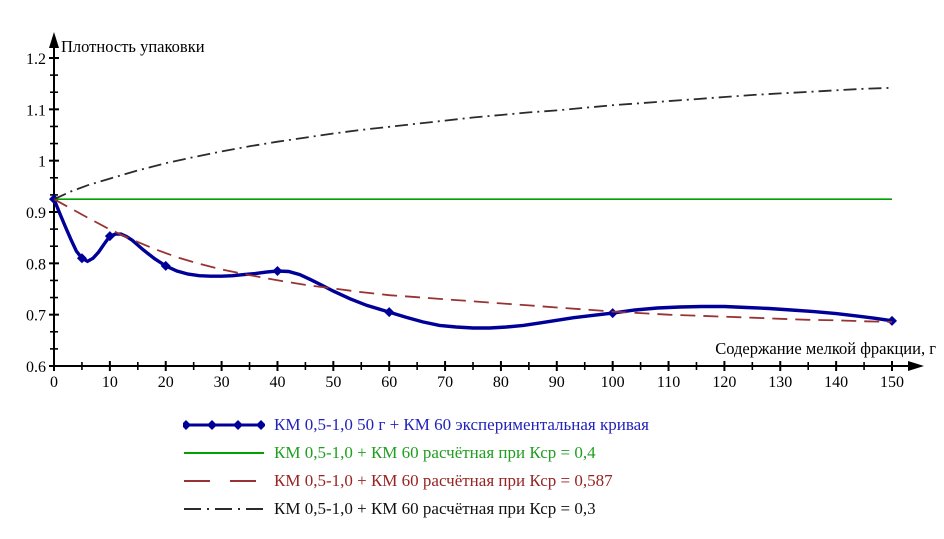  I want to click on x-tick-label: 140, so click(836, 382).